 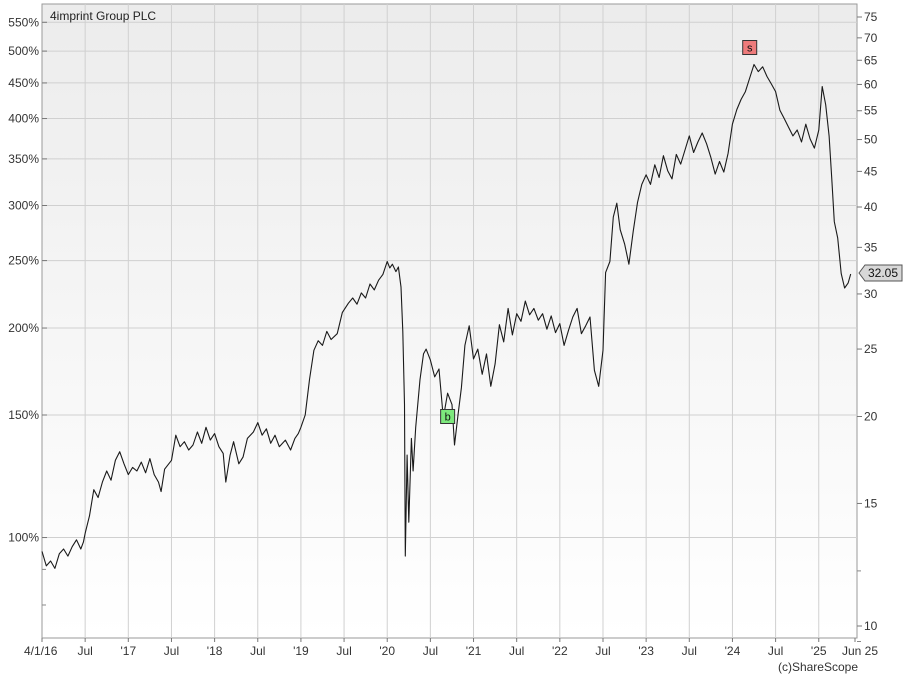 I want to click on left-tick-label: 300%, so click(x=23, y=205).